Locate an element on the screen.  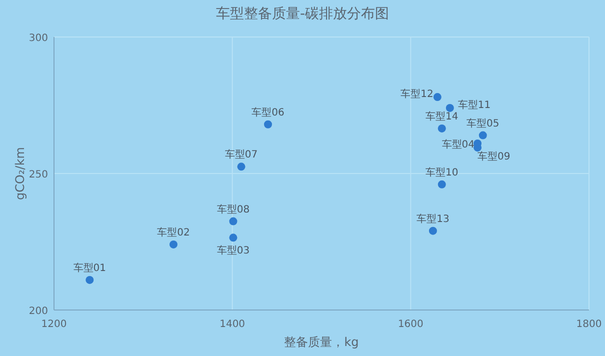
y-axis-title: gCO₂/km is located at coordinates (20, 173).